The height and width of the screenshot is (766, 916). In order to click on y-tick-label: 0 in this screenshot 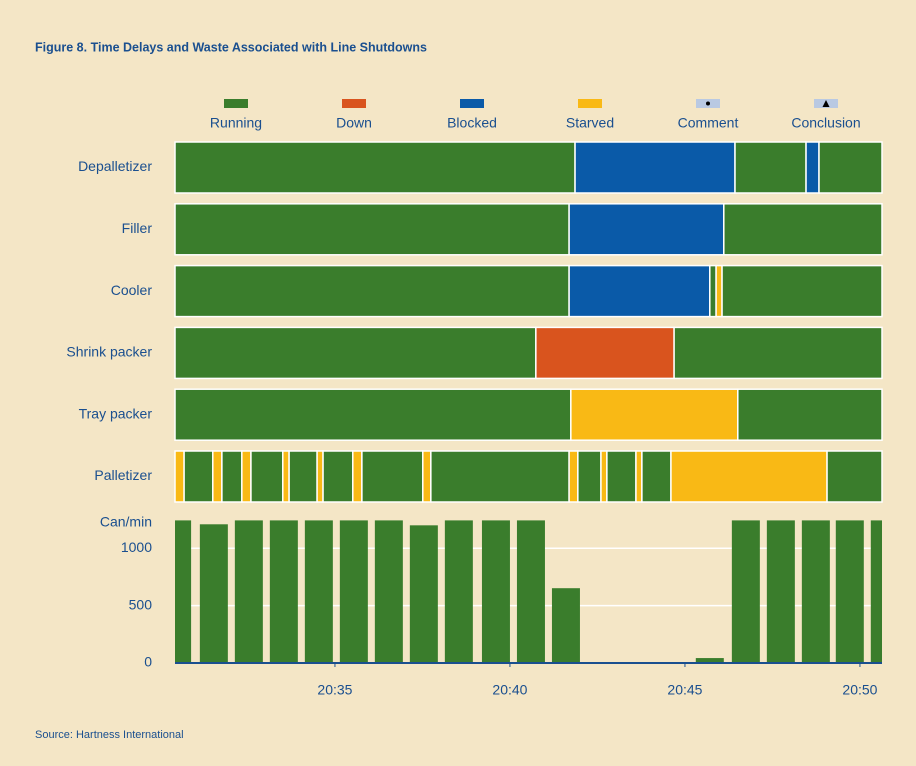, I will do `click(148, 662)`.